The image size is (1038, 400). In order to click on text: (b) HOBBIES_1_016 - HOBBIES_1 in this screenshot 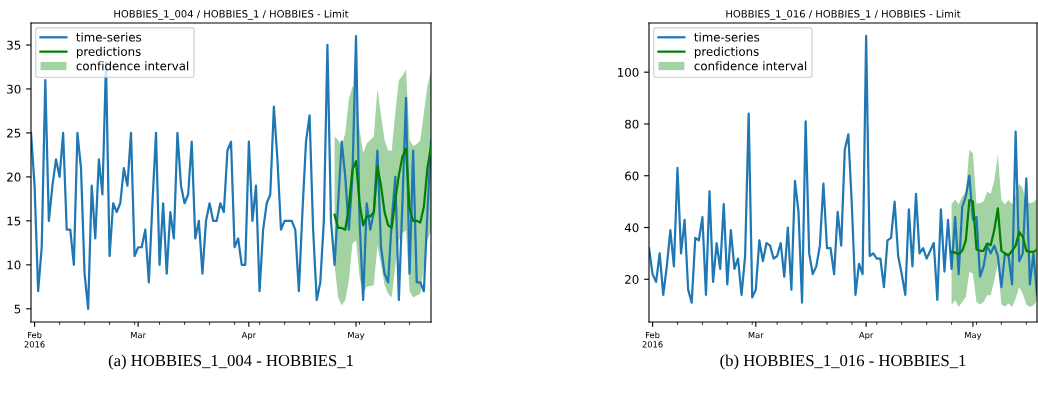, I will do `click(843, 362)`.